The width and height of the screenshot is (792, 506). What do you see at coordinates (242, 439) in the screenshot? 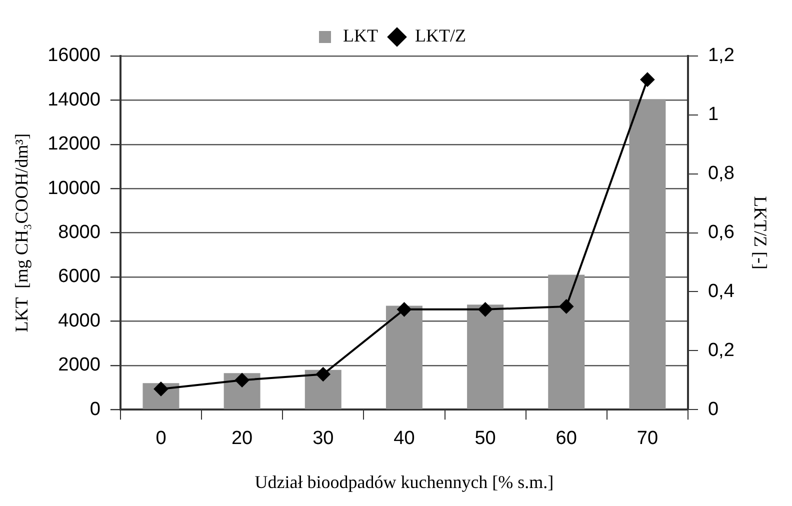
I see `x-tick-label: 20` at bounding box center [242, 439].